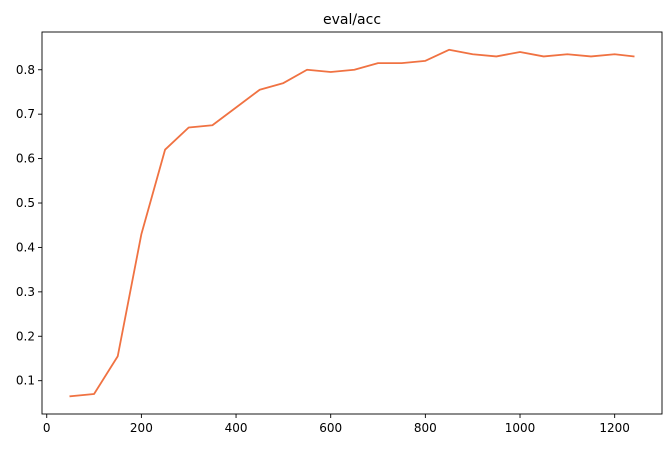 This screenshot has width=671, height=451. Describe the element at coordinates (425, 428) in the screenshot. I see `x-tick-label: 800` at that location.